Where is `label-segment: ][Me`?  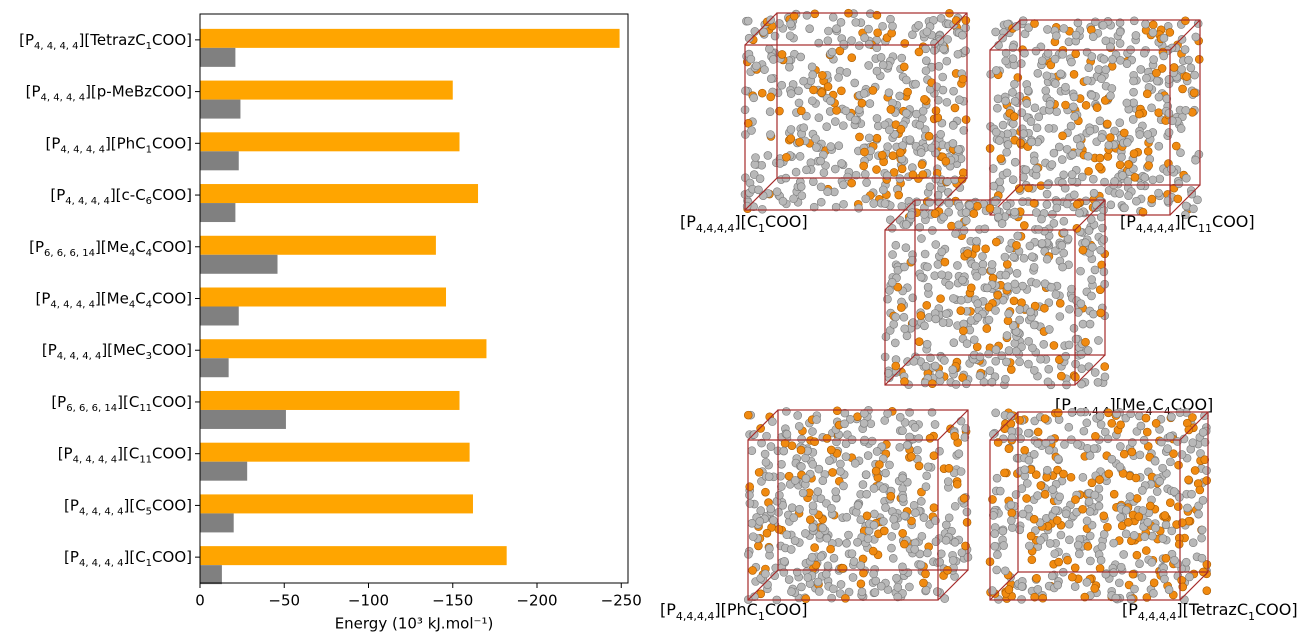
label-segment: ][Me is located at coordinates (112, 298).